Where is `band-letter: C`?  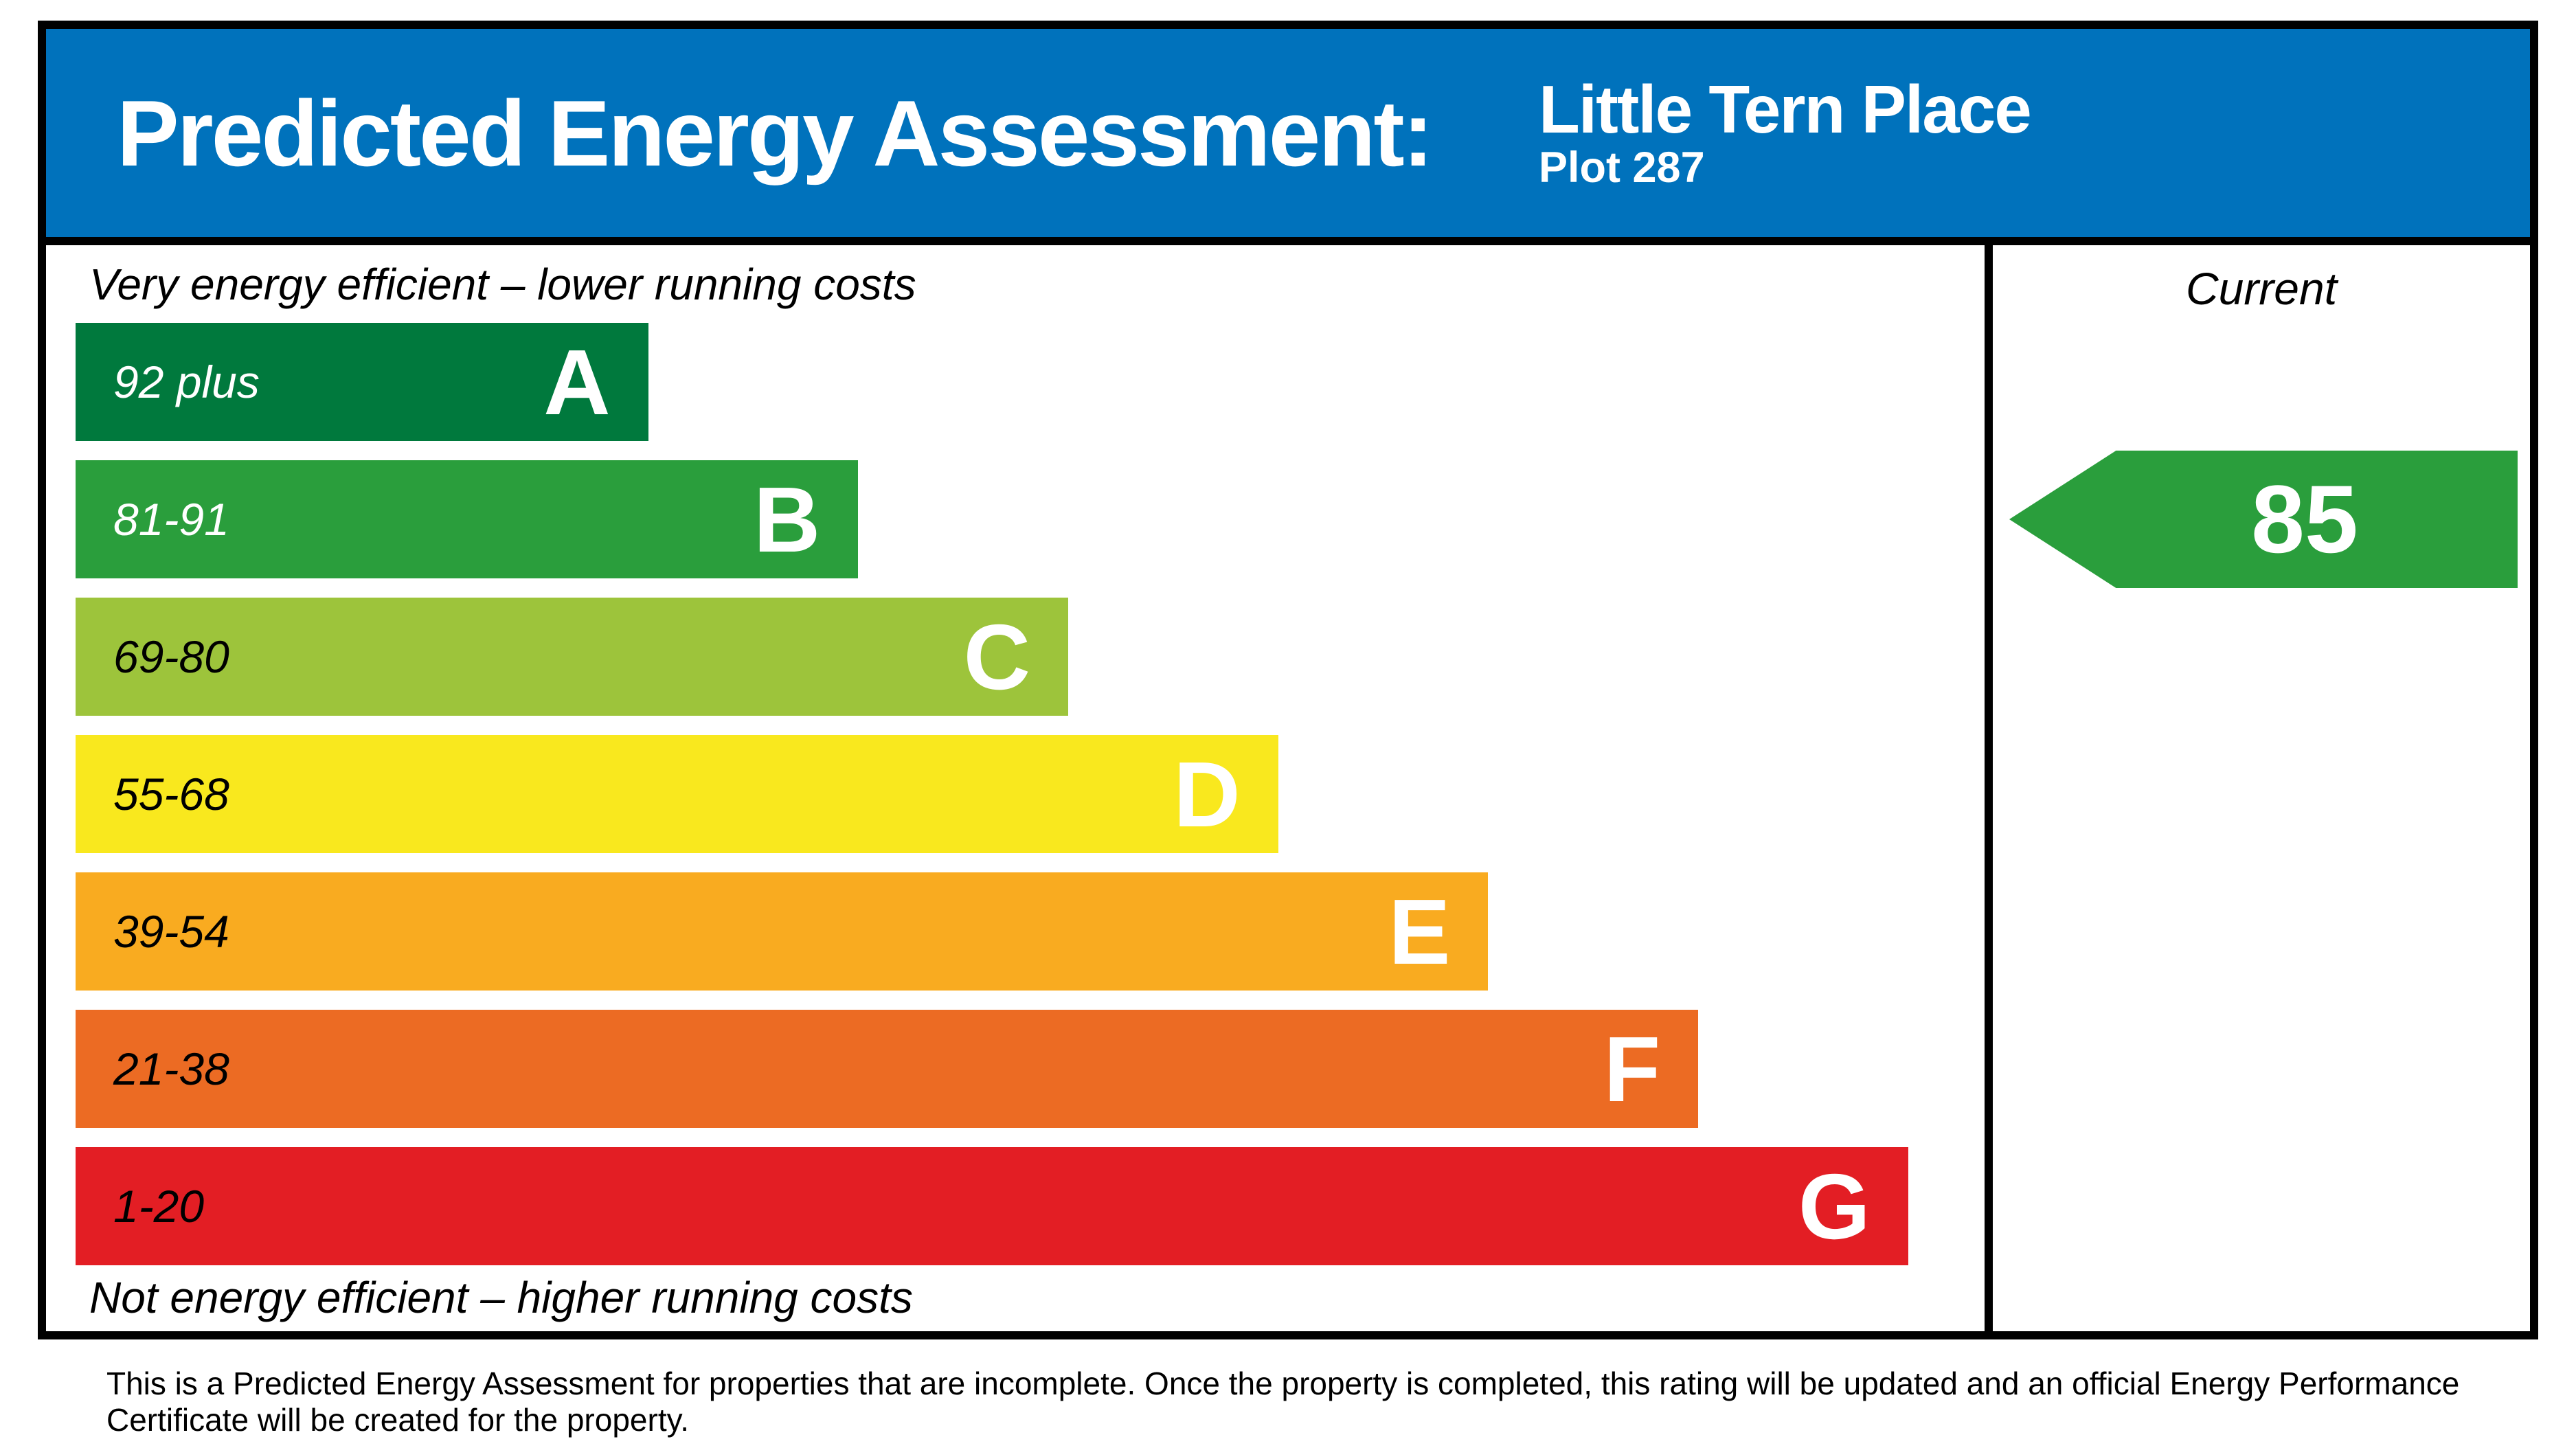
band-letter: C is located at coordinates (997, 656).